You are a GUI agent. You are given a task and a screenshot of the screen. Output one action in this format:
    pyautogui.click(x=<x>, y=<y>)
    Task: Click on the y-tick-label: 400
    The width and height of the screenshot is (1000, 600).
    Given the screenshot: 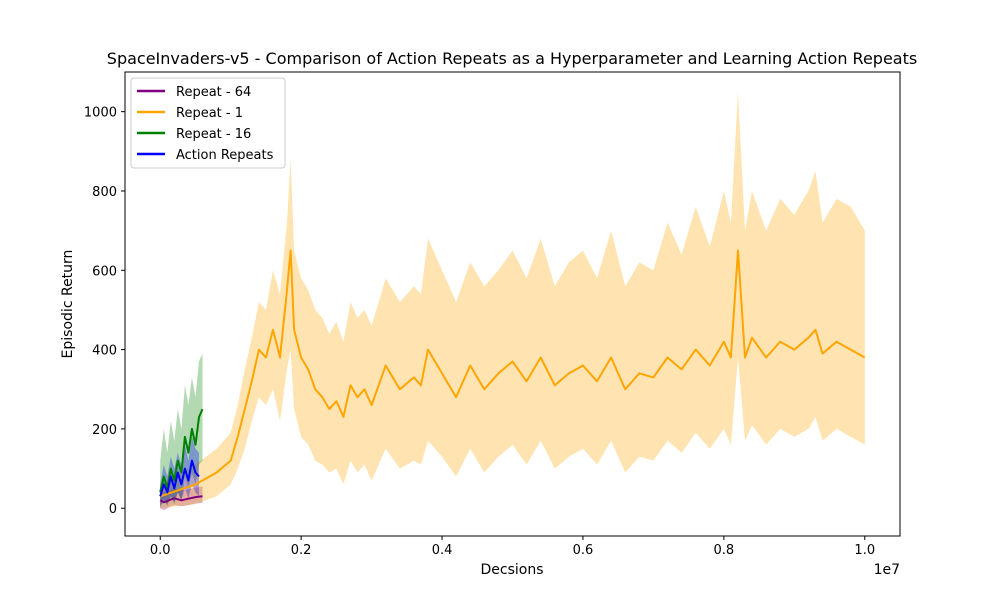 What is the action you would take?
    pyautogui.click(x=104, y=351)
    